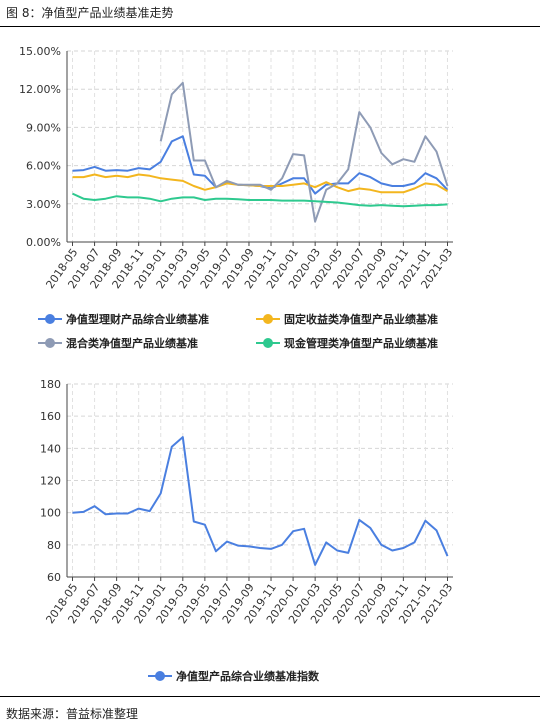 Image resolution: width=540 pixels, height=724 pixels. Describe the element at coordinates (54, 577) in the screenshot. I see `y-tick-label: 60` at that location.